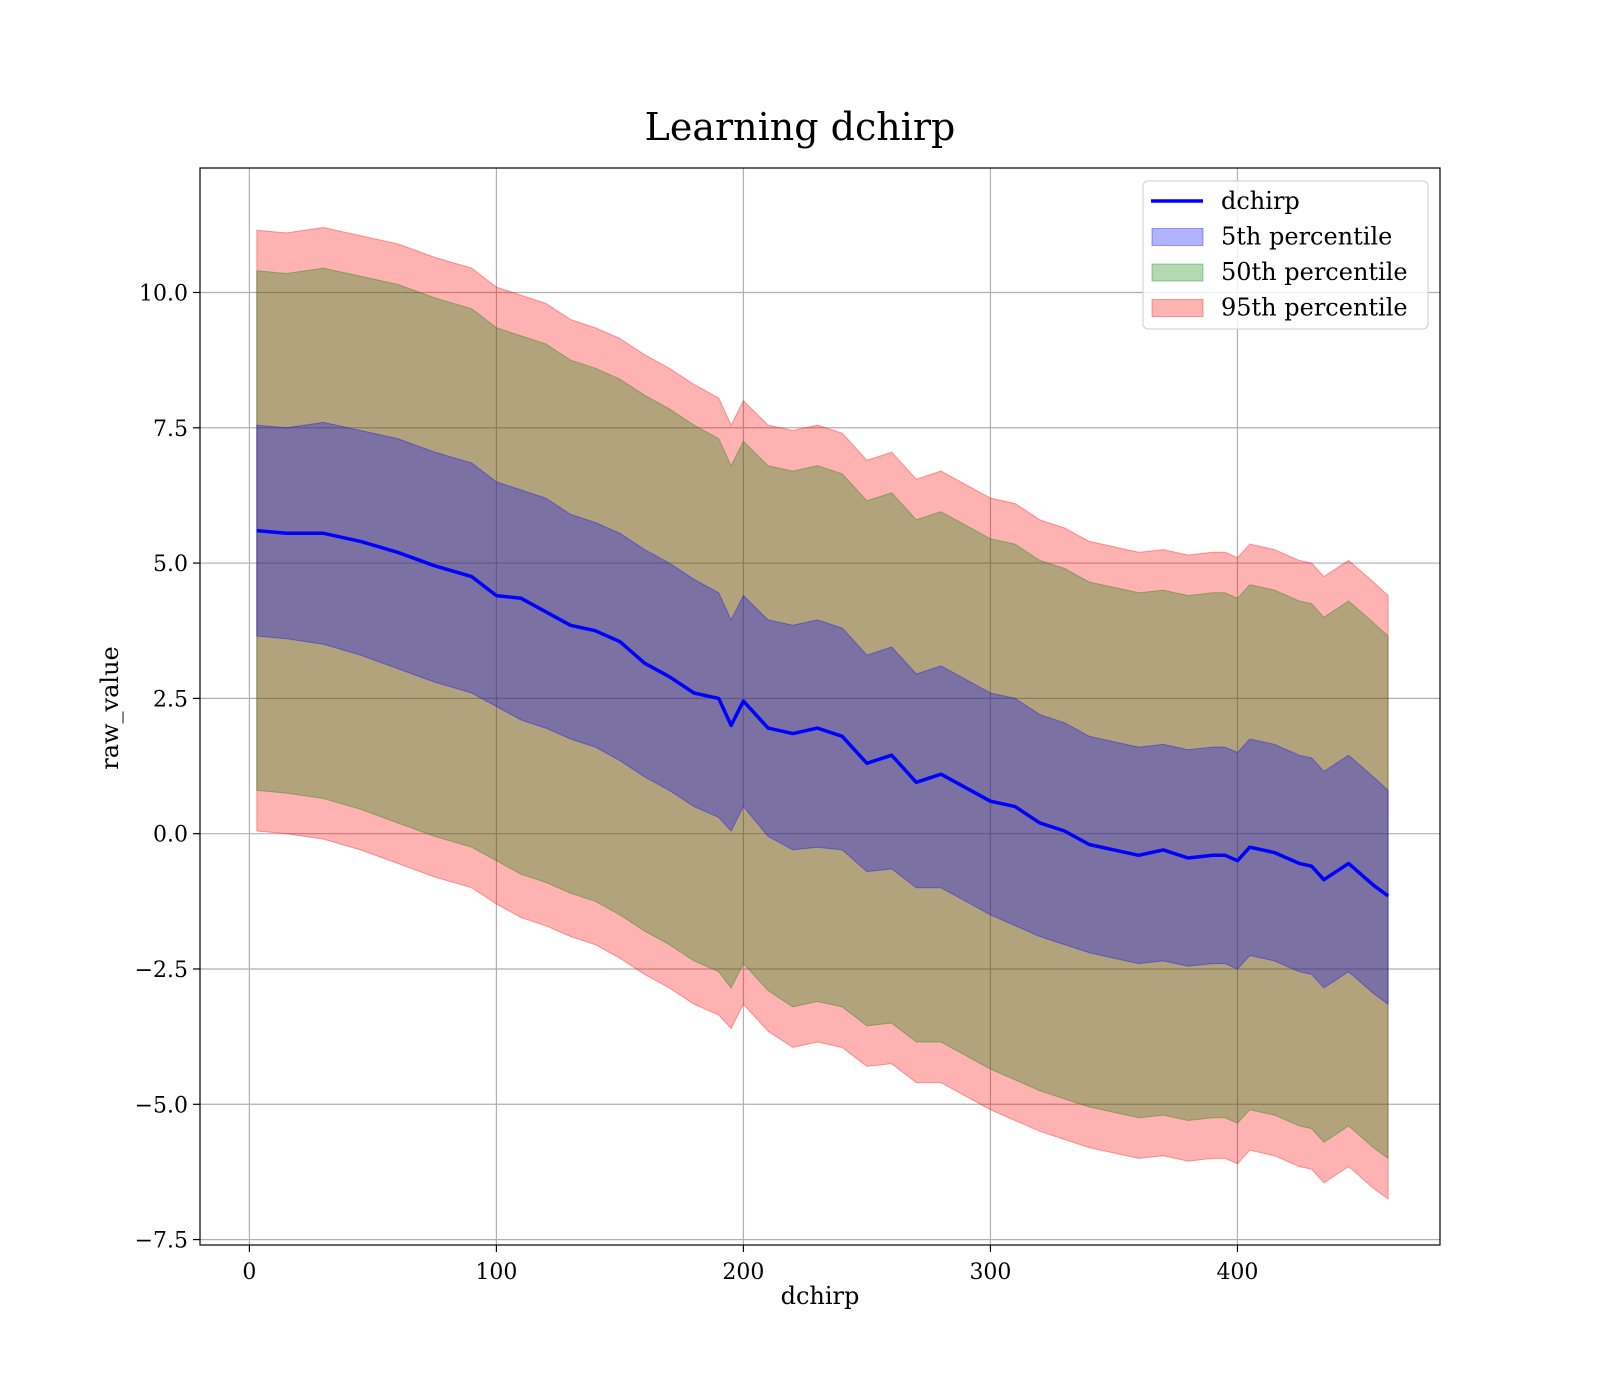 This screenshot has width=1600, height=1400. What do you see at coordinates (170, 699) in the screenshot?
I see `y-tick-label: 2.5` at bounding box center [170, 699].